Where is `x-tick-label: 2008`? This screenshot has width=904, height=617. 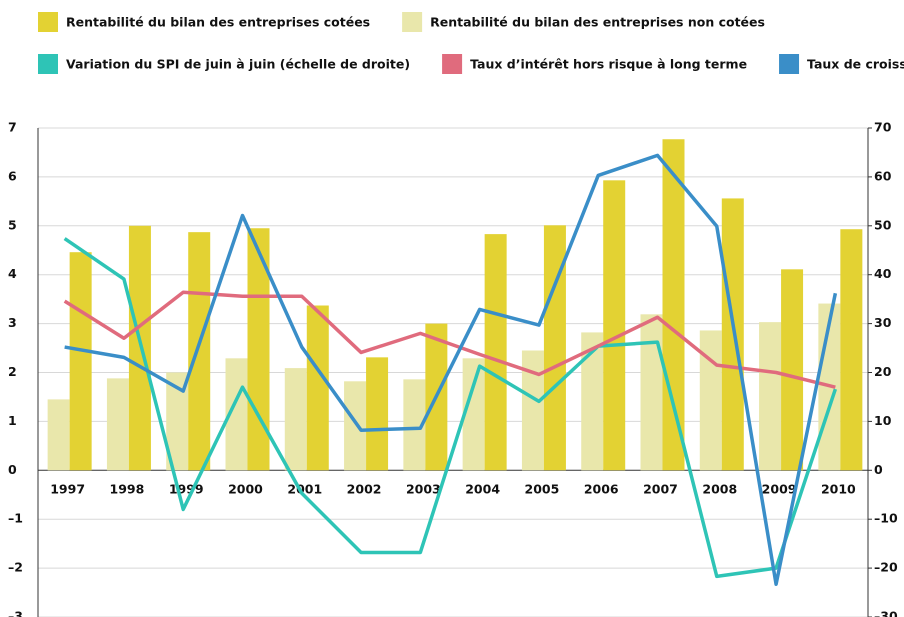
x-tick-label: 2008 is located at coordinates (719, 489).